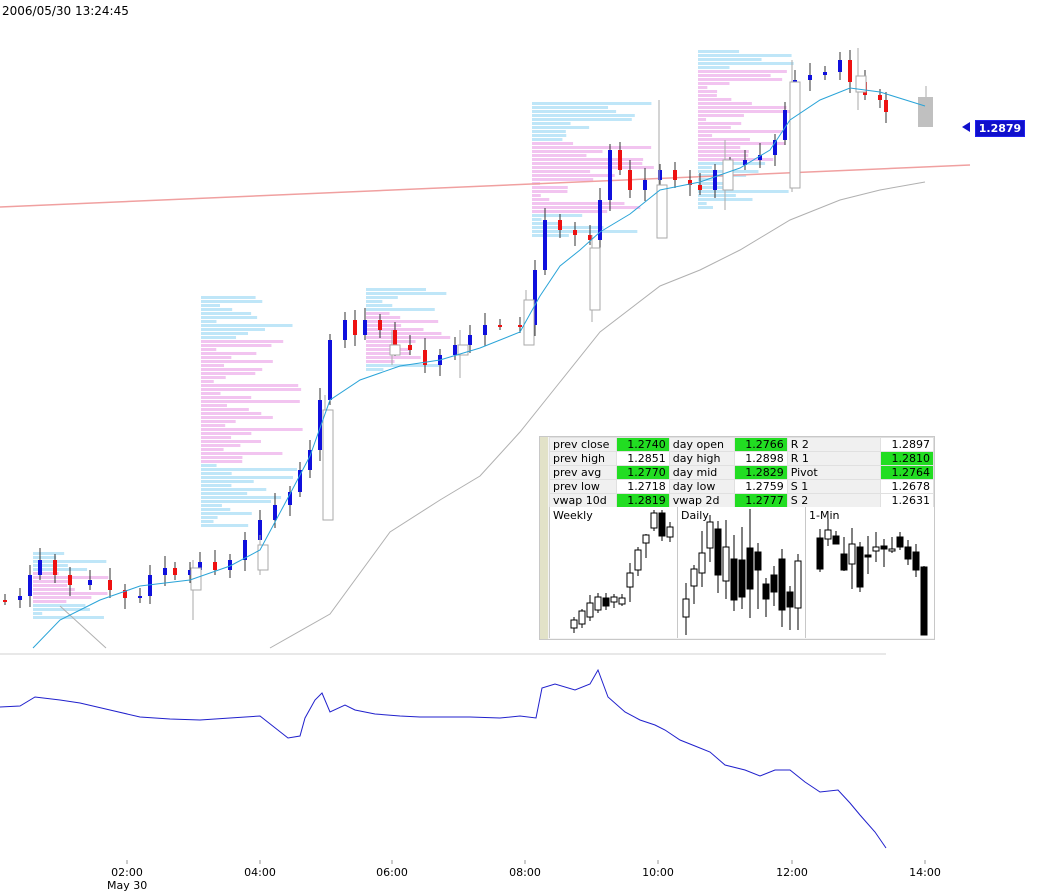 This screenshot has width=1042, height=892. Describe the element at coordinates (760, 444) in the screenshot. I see `stat-value2: 1.2766` at that location.